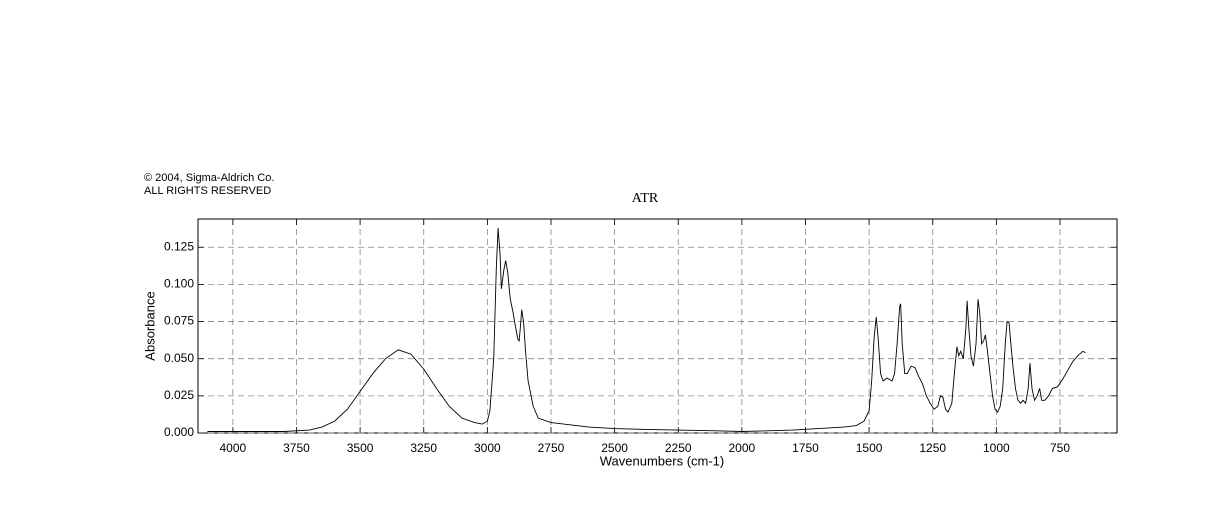 This screenshot has height=528, width=1218. What do you see at coordinates (179, 358) in the screenshot?
I see `y-tick-label: 0.050` at bounding box center [179, 358].